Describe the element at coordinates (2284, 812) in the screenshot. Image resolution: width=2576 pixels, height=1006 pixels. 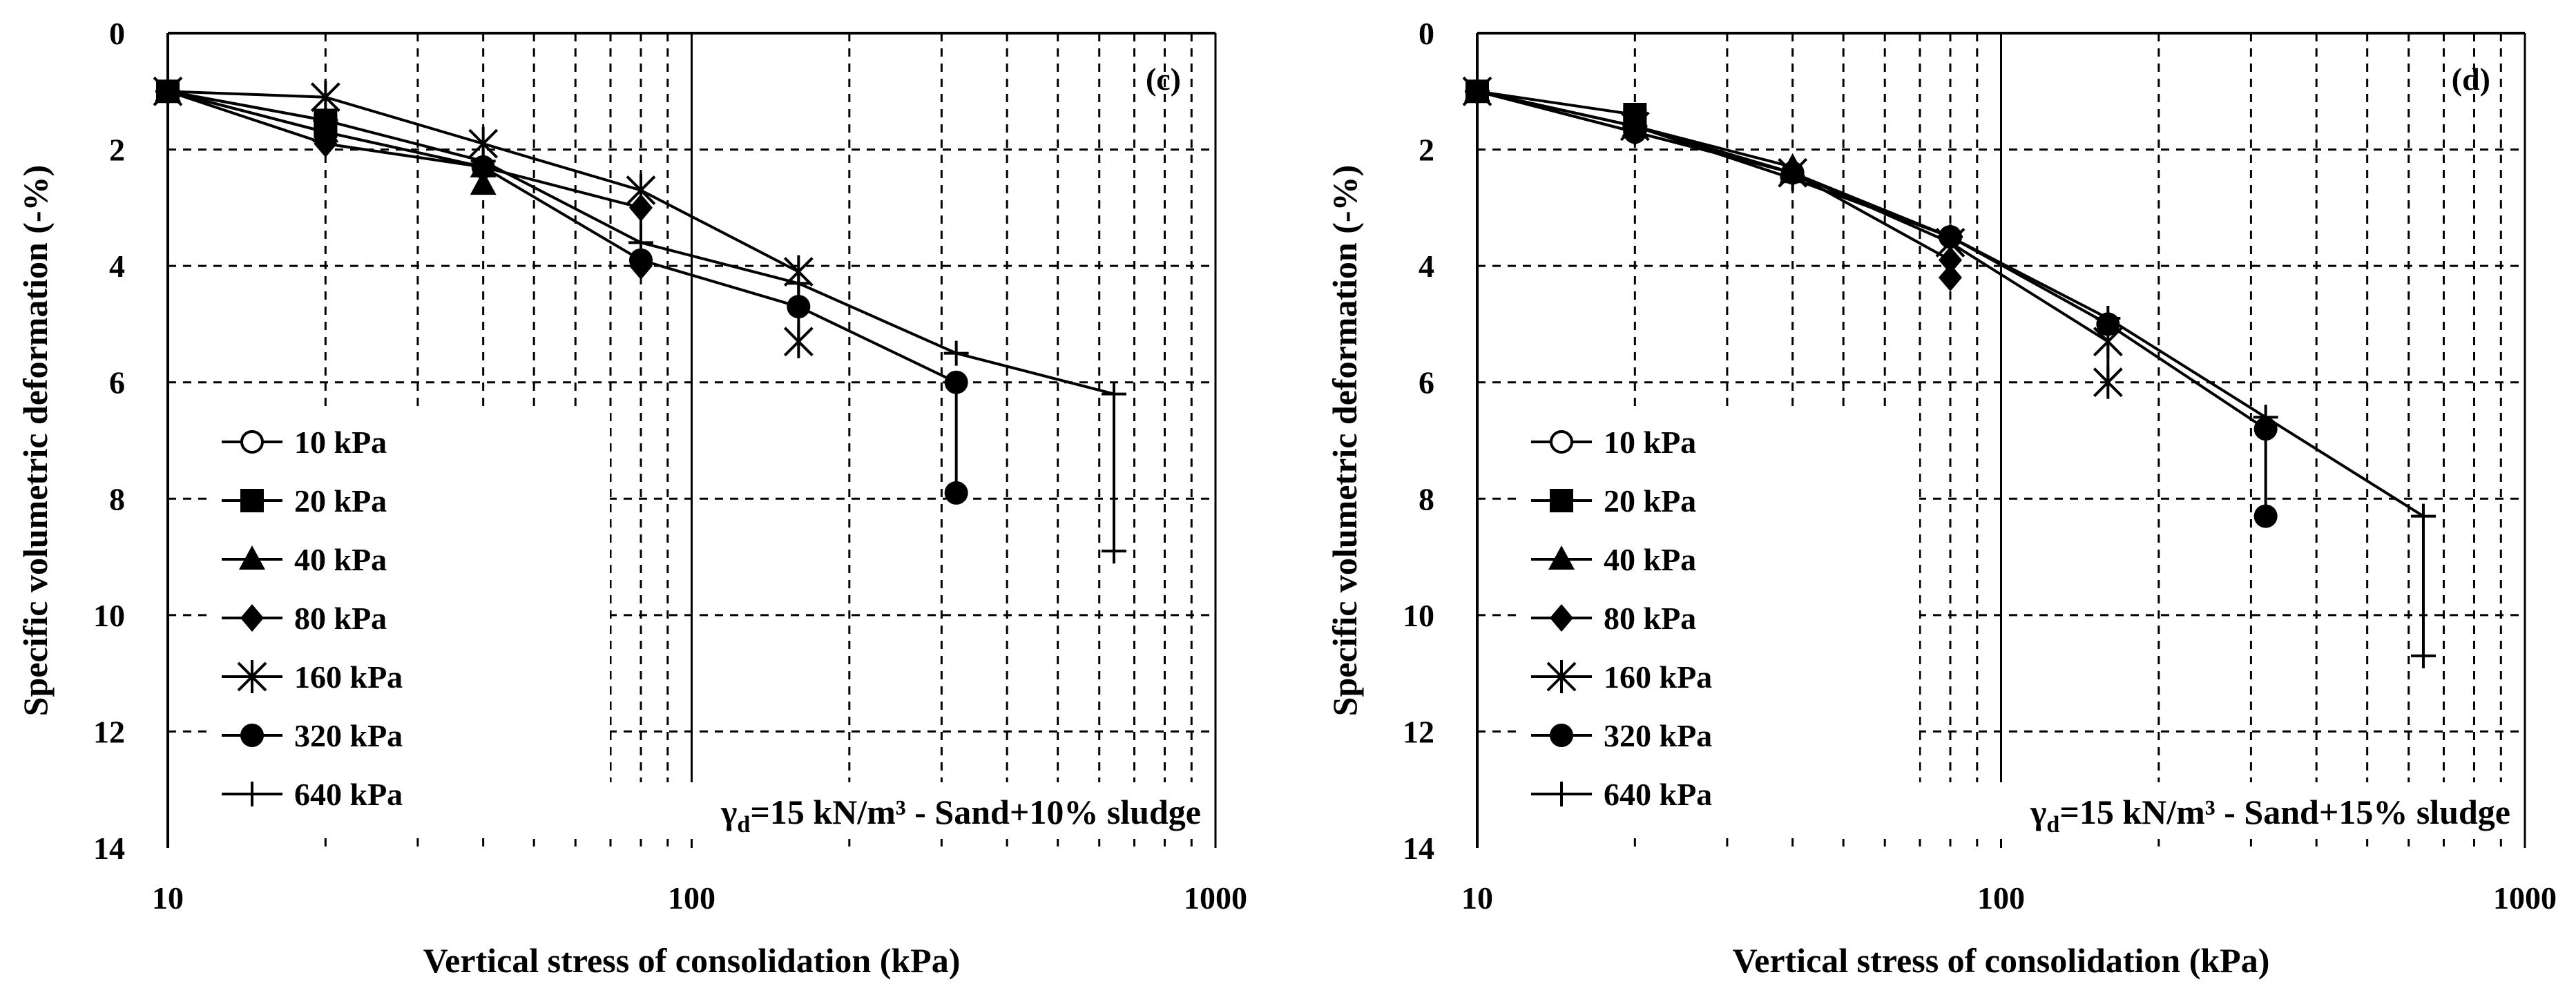
I see `annotation-text: =15 kN/m³ - Sand+15% sludge` at that location.